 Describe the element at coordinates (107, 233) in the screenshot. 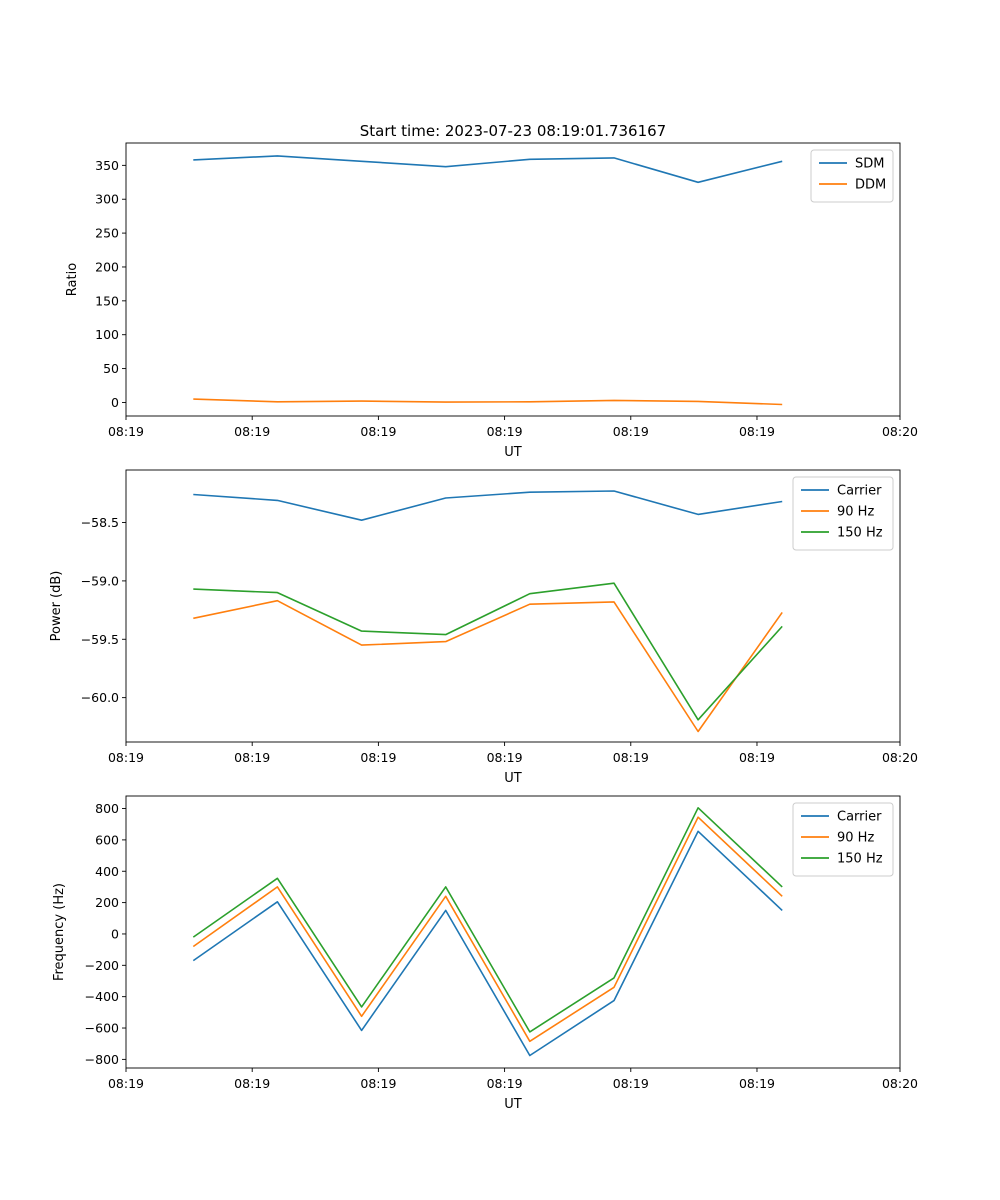

I see `y-tick-label: 250` at that location.